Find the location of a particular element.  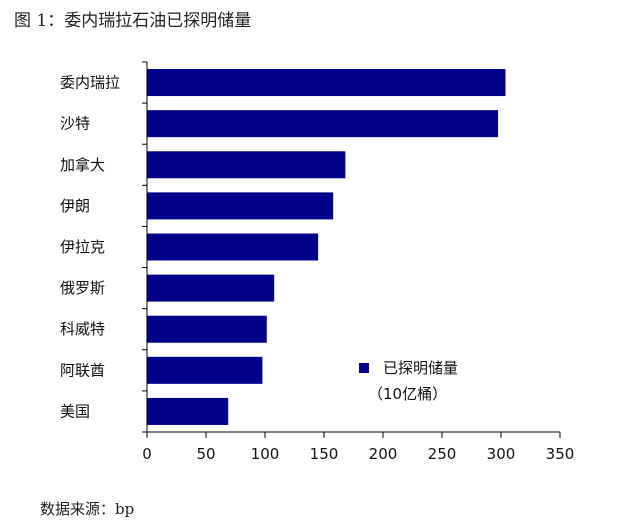

x-tick-label: 150 is located at coordinates (324, 454).